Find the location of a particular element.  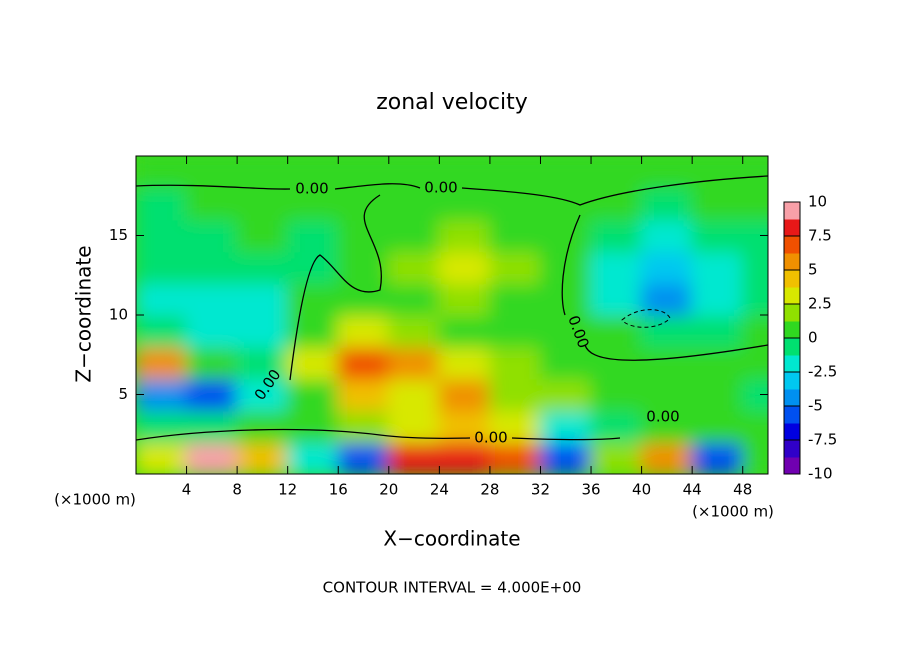

x-unit-label: (×1000 m) is located at coordinates (95, 500).